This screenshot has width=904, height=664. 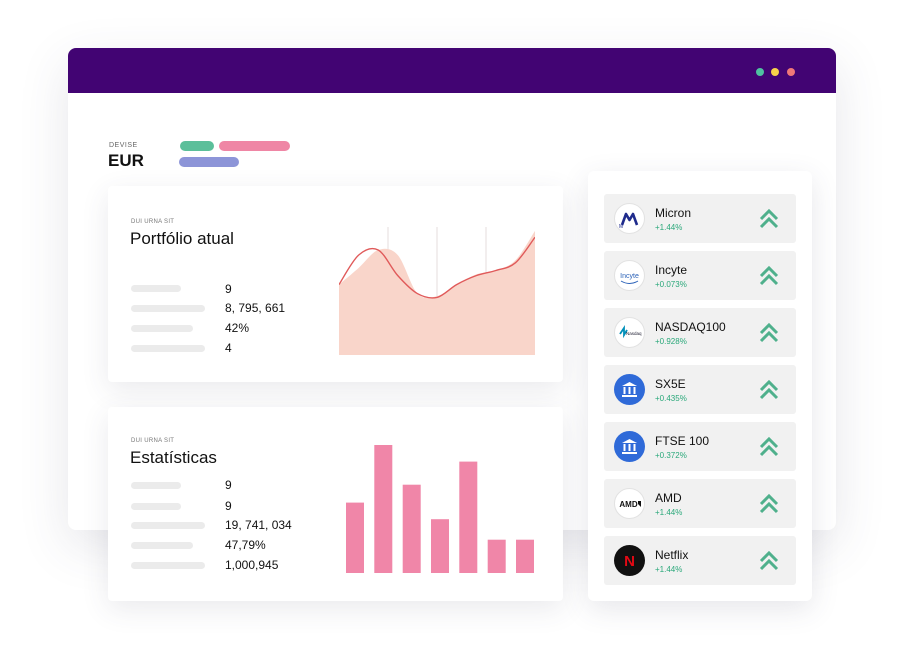 What do you see at coordinates (228, 348) in the screenshot?
I see `portfolio-value: 4` at bounding box center [228, 348].